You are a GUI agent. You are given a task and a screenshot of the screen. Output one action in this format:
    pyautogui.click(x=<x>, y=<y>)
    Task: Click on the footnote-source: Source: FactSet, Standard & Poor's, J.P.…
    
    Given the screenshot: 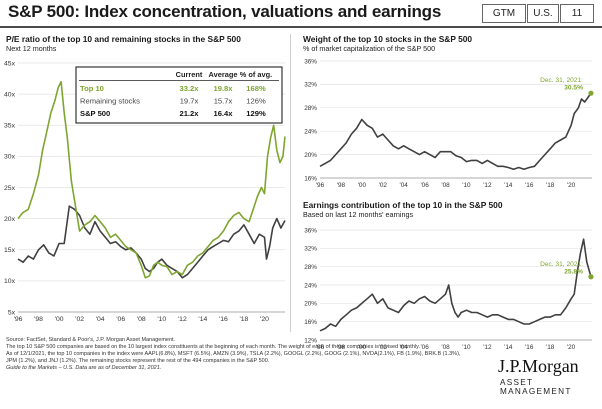 What is the action you would take?
    pyautogui.click(x=91, y=340)
    